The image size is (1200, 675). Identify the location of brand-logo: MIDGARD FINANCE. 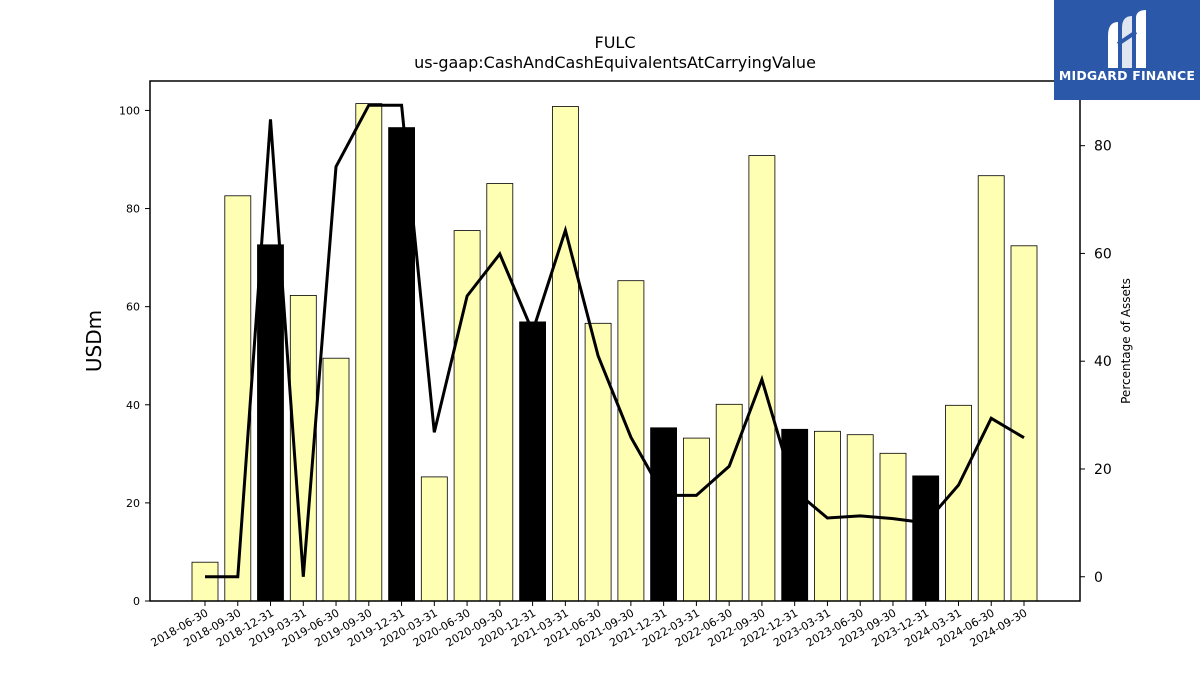
(1127, 50).